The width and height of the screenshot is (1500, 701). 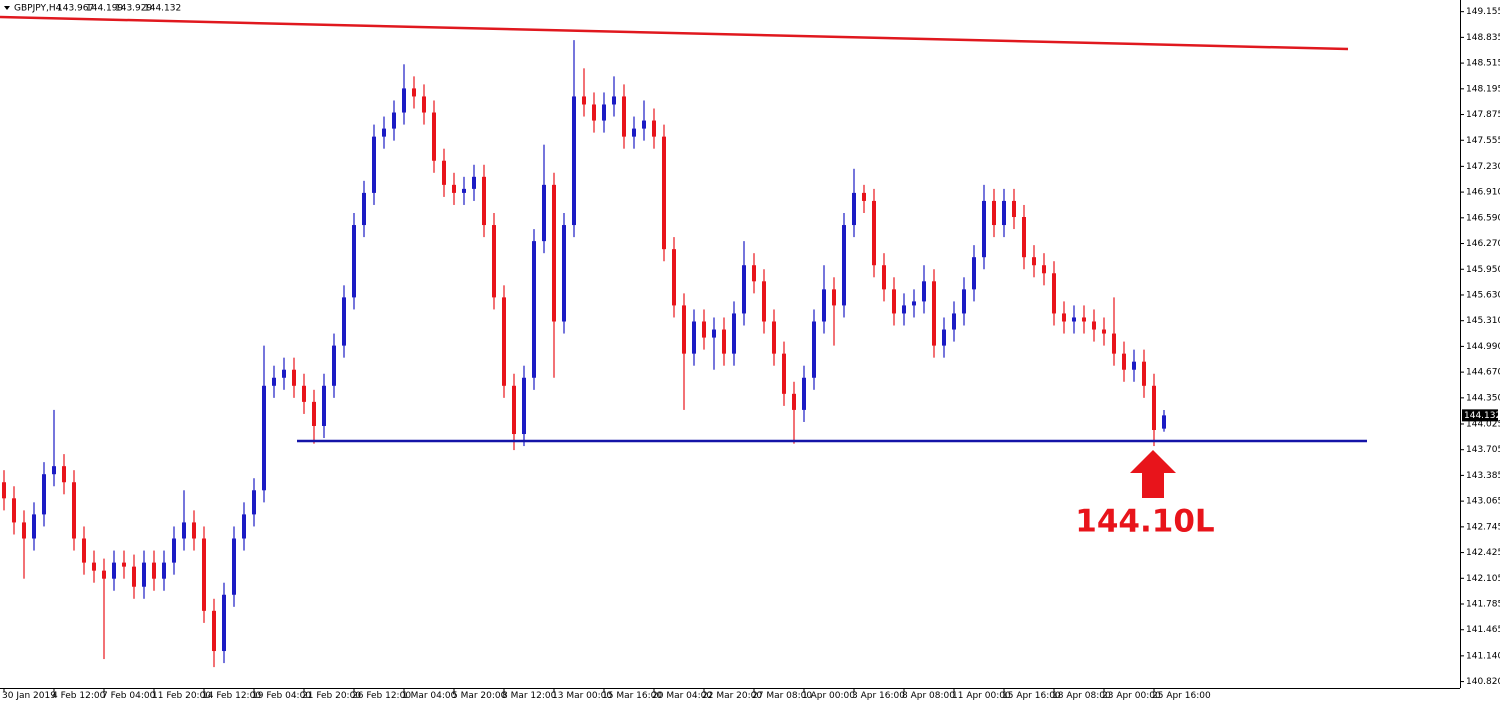 I want to click on annotation: 144.10L, so click(x=1144, y=522).